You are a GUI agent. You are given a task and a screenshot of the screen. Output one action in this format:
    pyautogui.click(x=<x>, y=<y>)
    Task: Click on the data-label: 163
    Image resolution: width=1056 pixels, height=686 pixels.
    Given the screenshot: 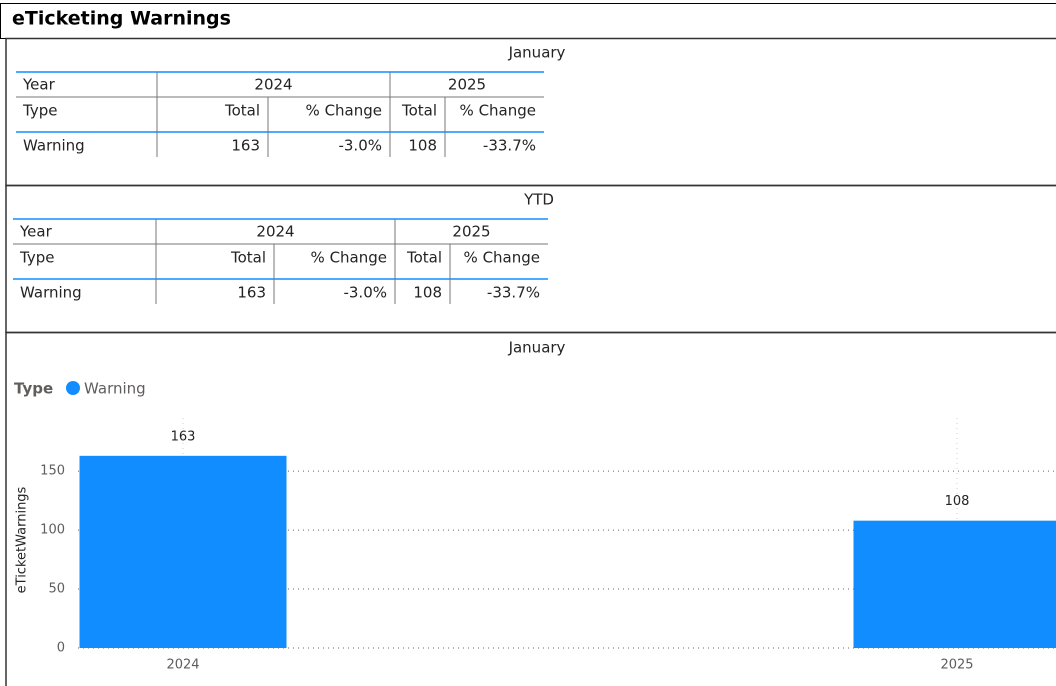 What is the action you would take?
    pyautogui.click(x=183, y=436)
    